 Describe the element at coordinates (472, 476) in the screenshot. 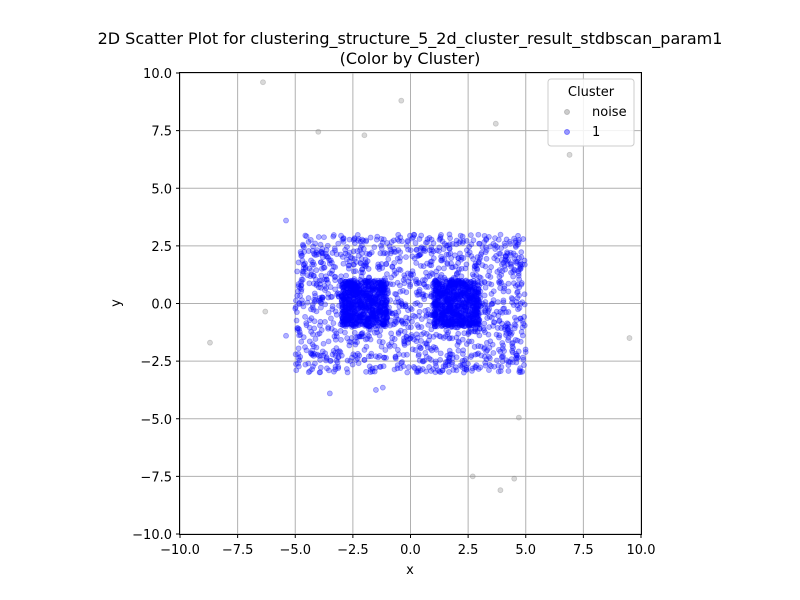

I see `noise-point` at that location.